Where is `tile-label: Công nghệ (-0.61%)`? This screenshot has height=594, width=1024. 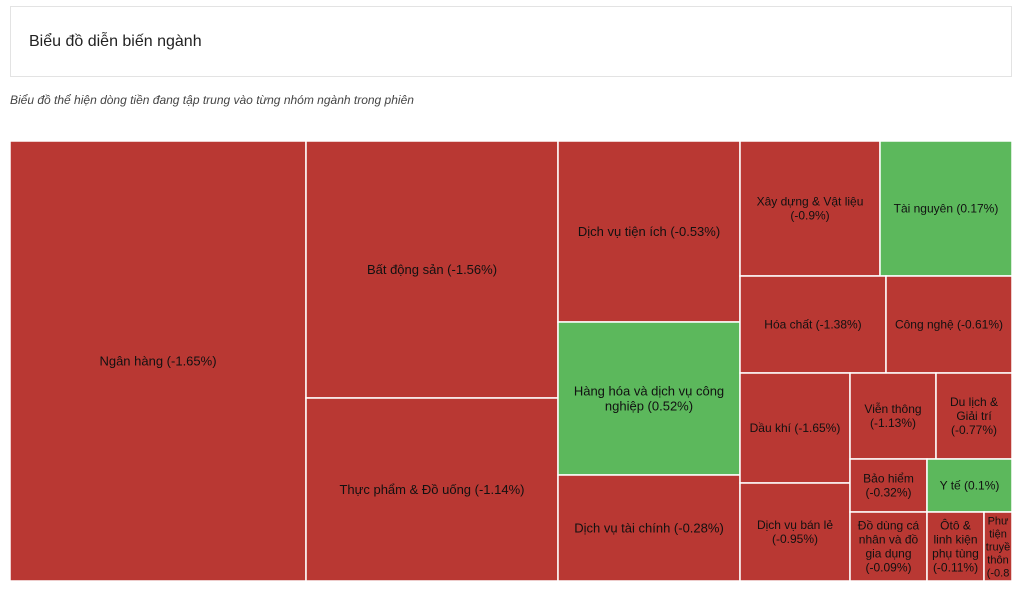
tile-label: Công nghệ (-0.61%) is located at coordinates (949, 325).